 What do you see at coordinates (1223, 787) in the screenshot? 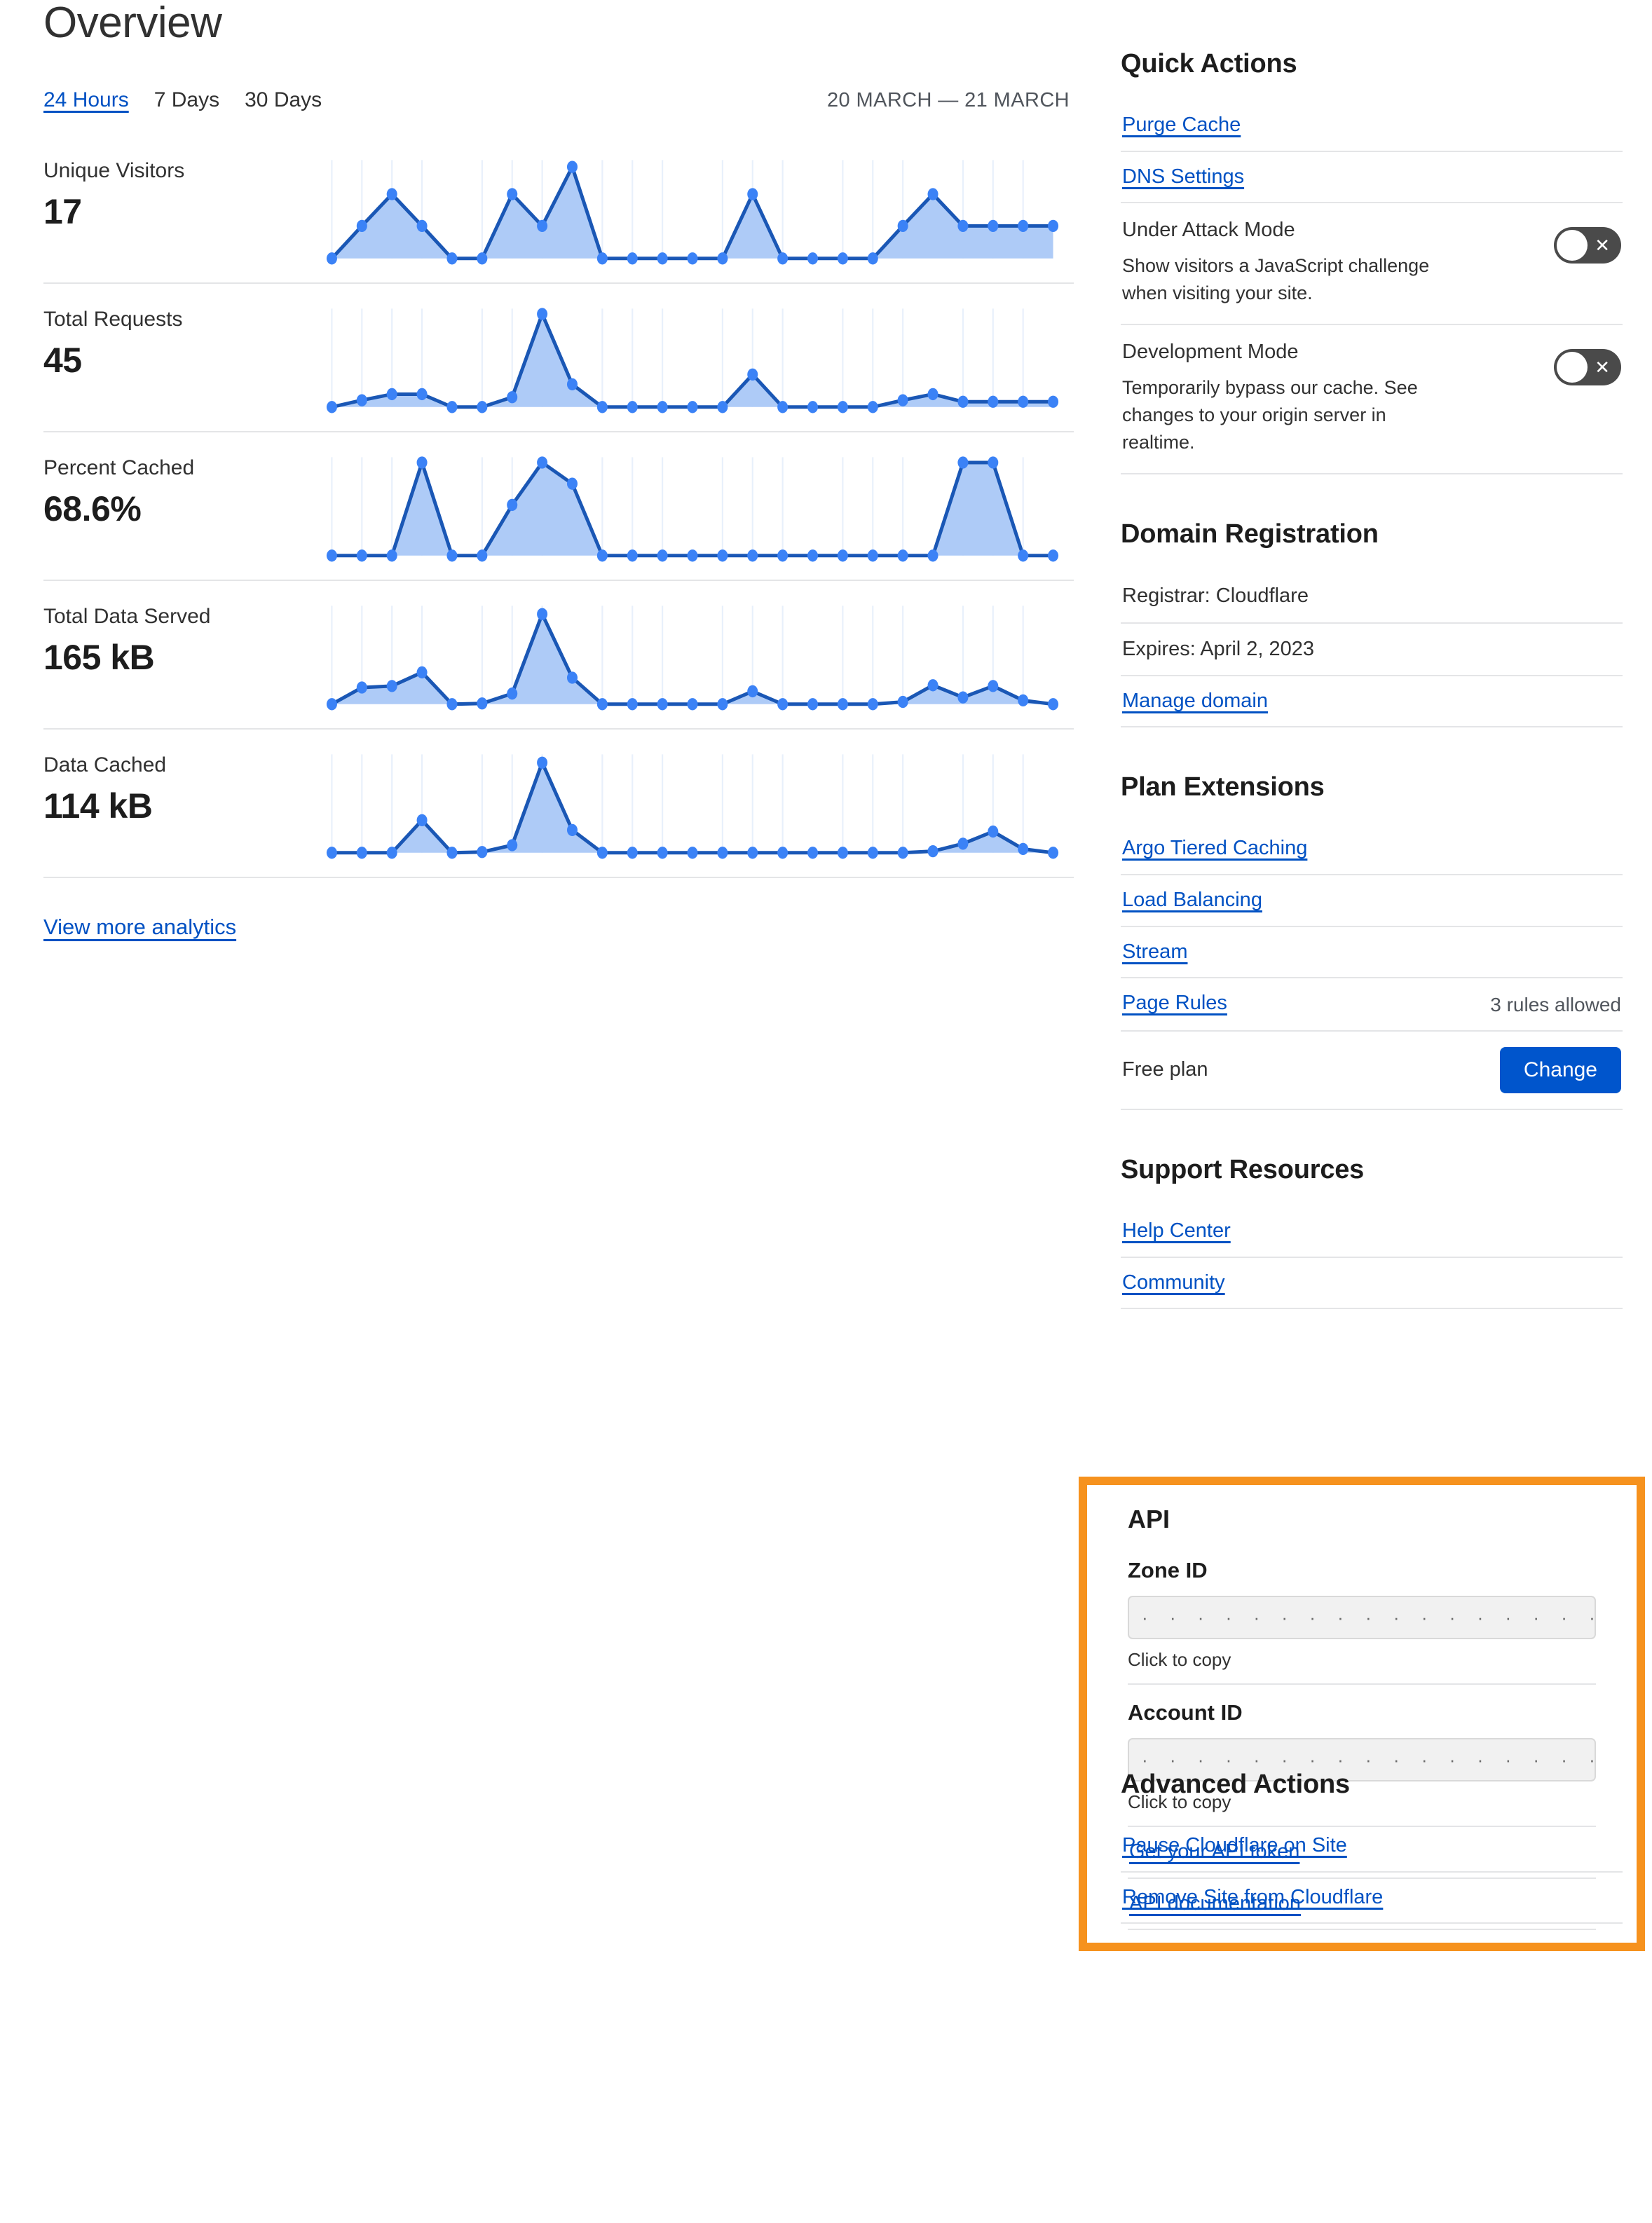
I see `plan-extensions-title: Plan Extensions` at bounding box center [1223, 787].